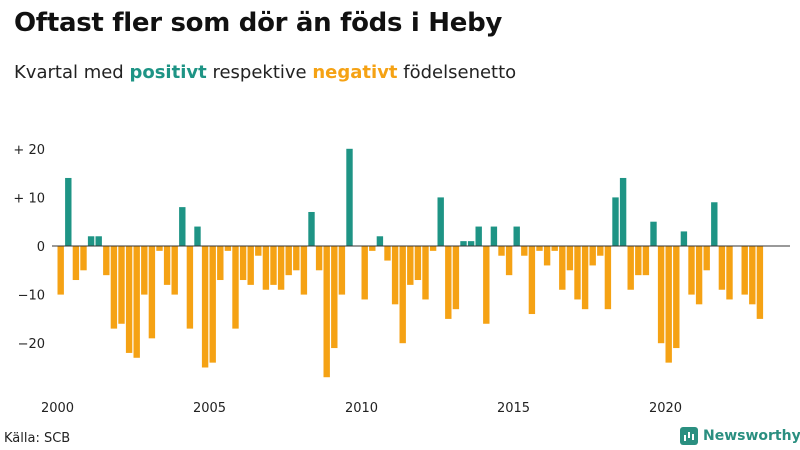 The image size is (800, 450). Describe the element at coordinates (168, 72) in the screenshot. I see `subtitle-positive: positivt` at that location.